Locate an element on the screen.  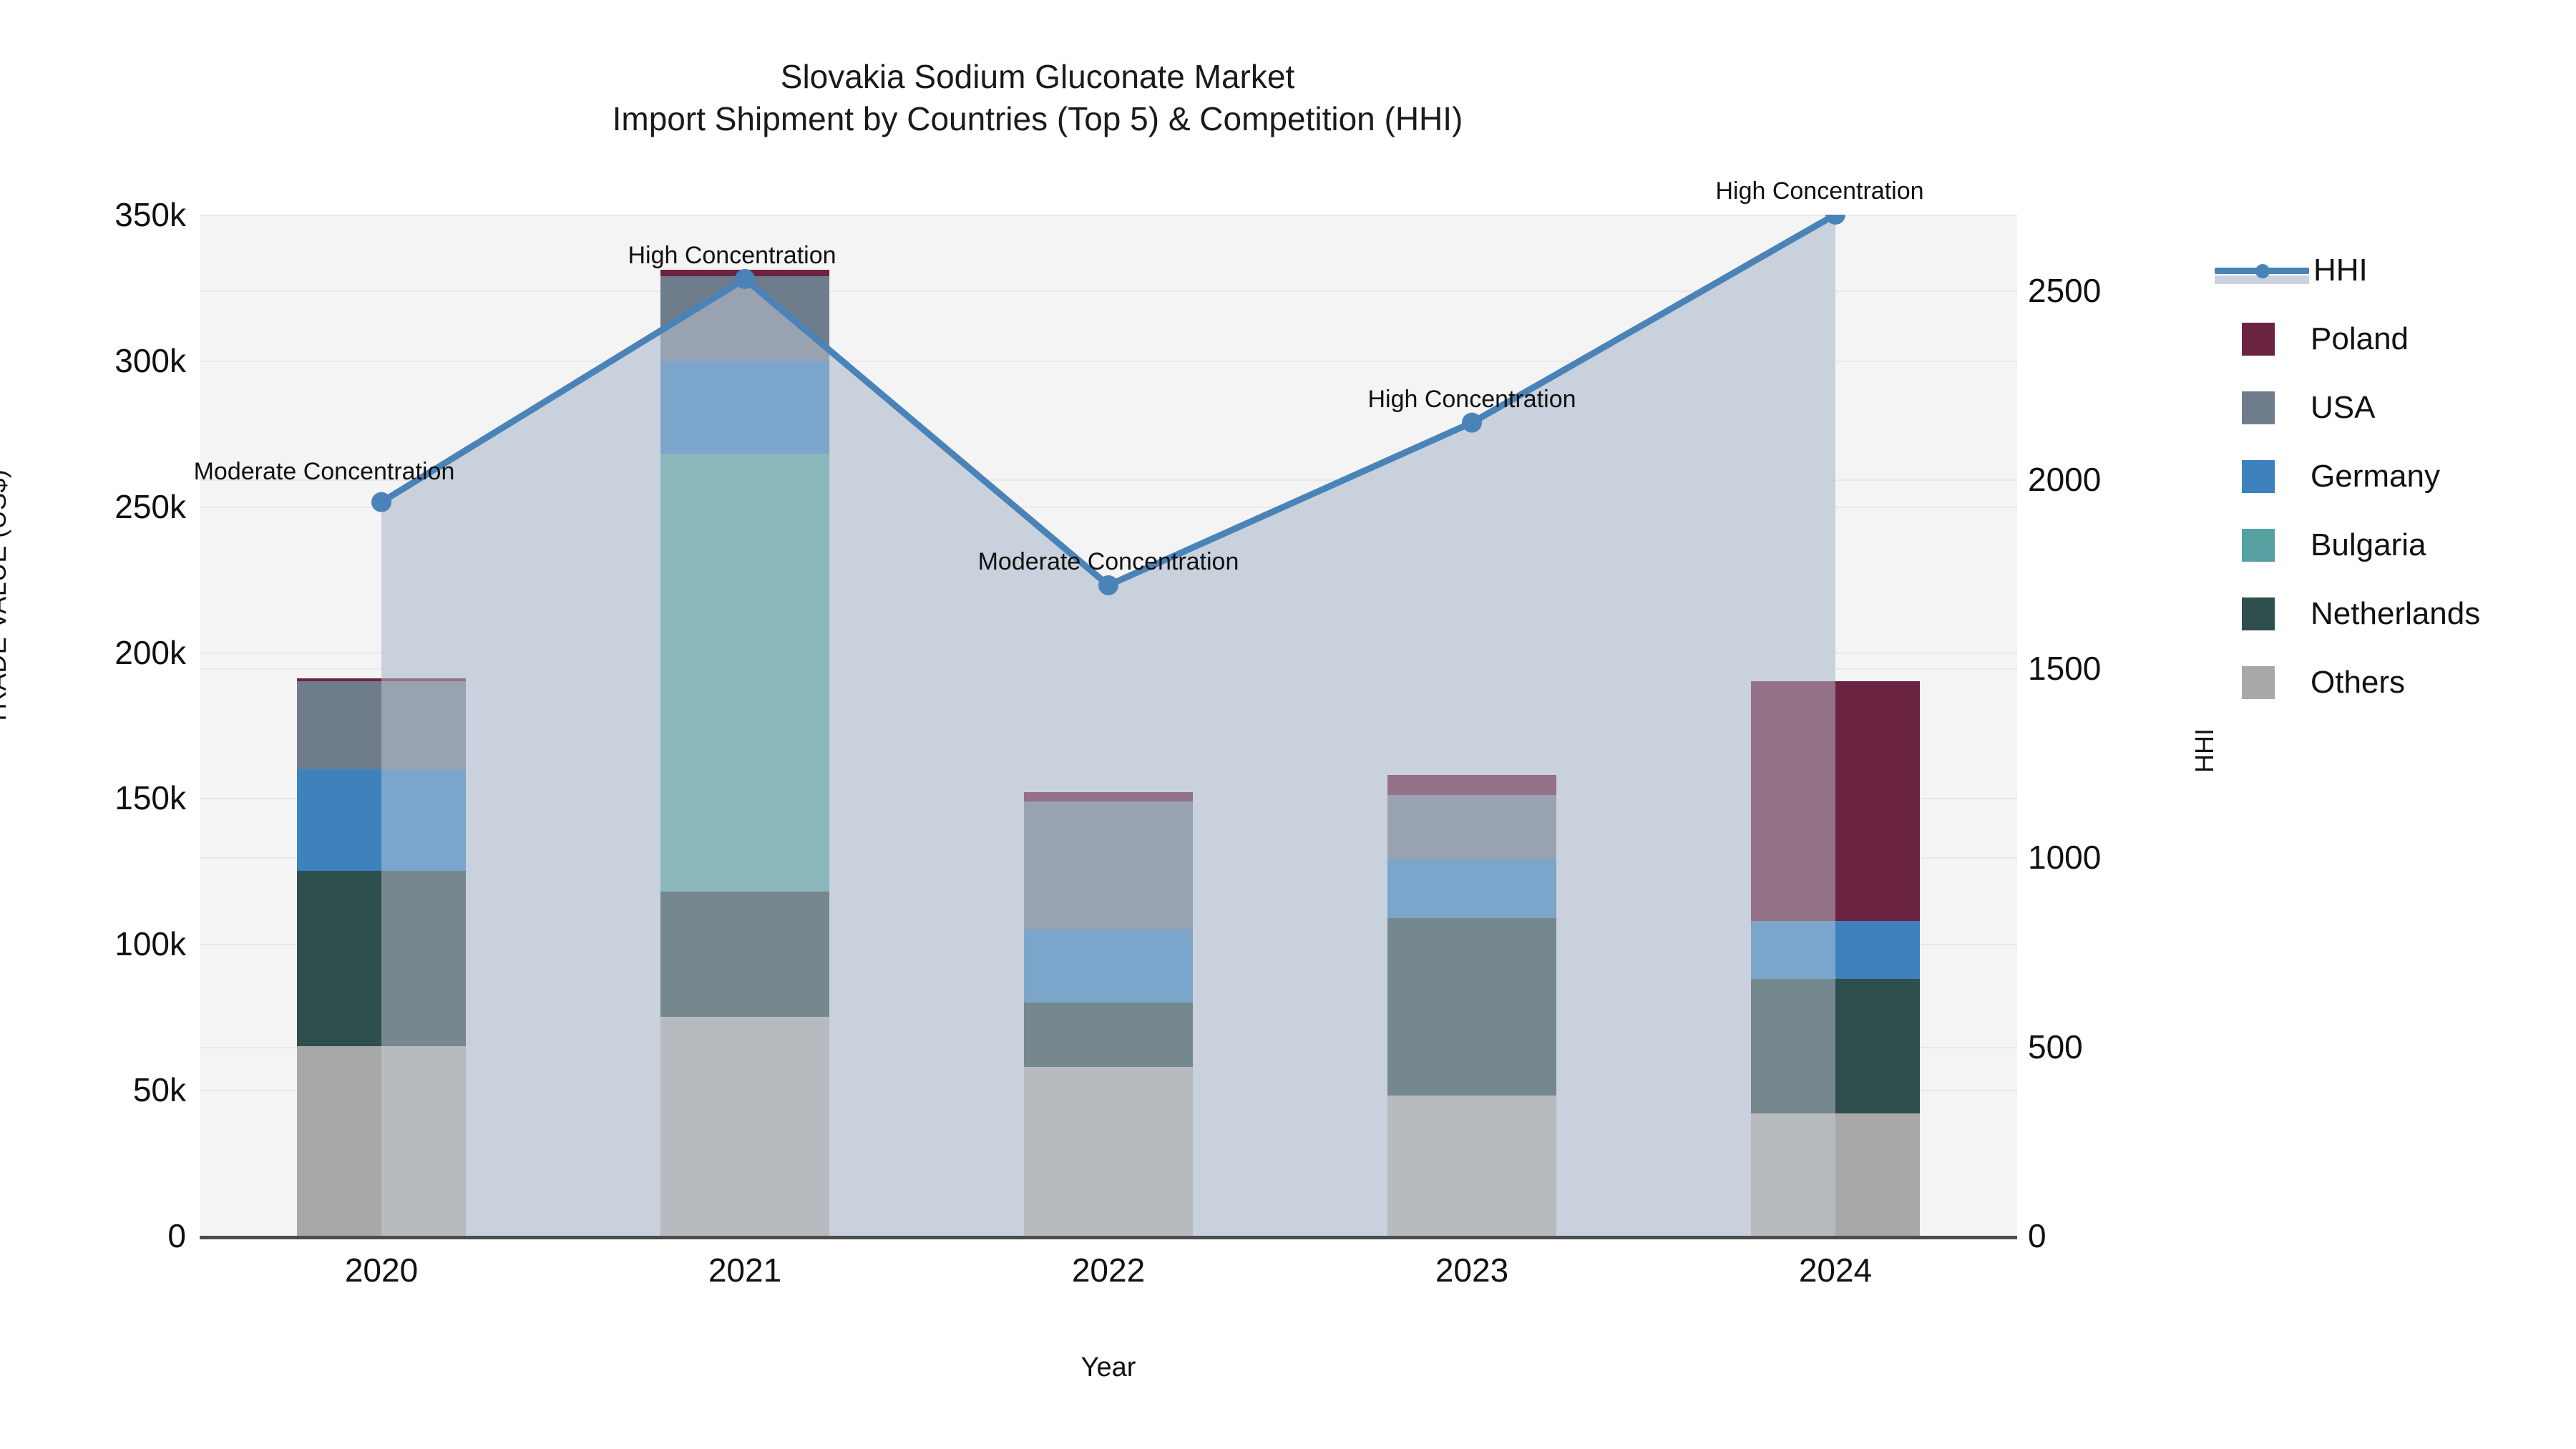
y-left-tick: 350k is located at coordinates (150, 214).